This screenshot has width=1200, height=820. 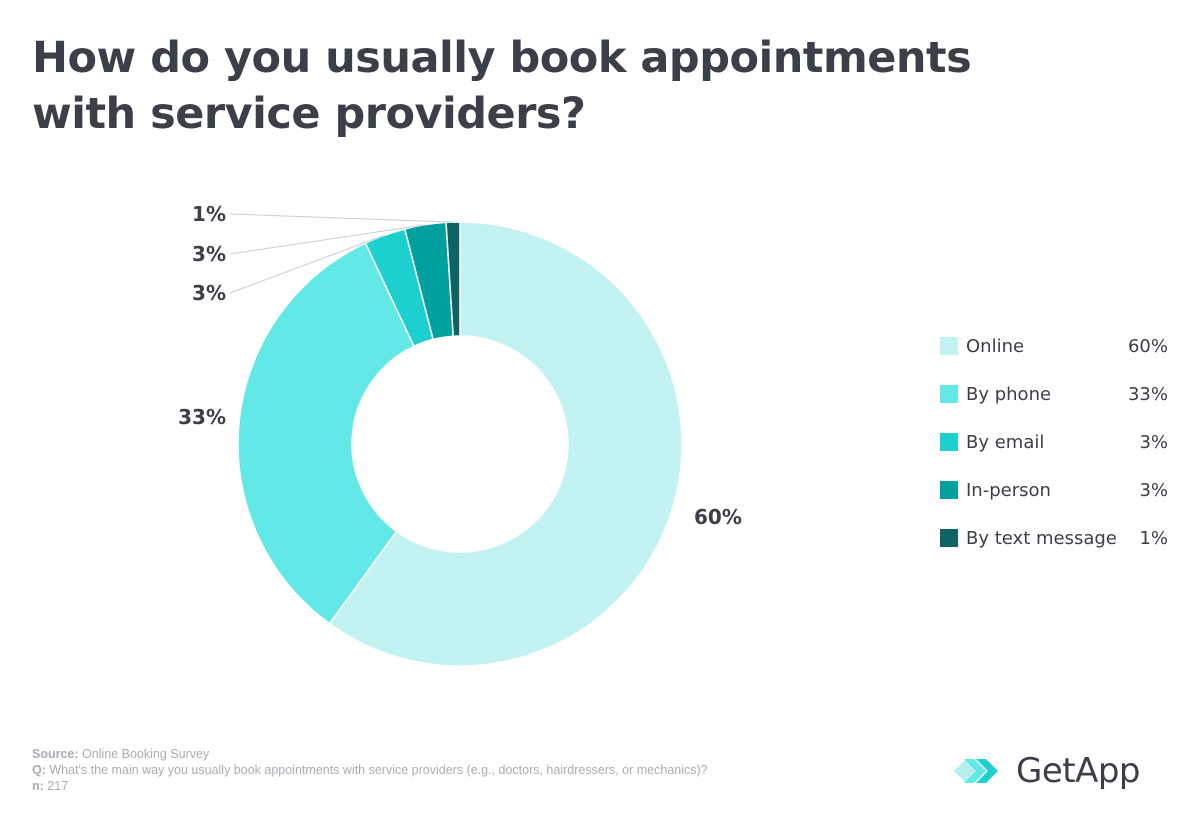 I want to click on chart-title-line-1: How do you usually book appointments, so click(x=502, y=58).